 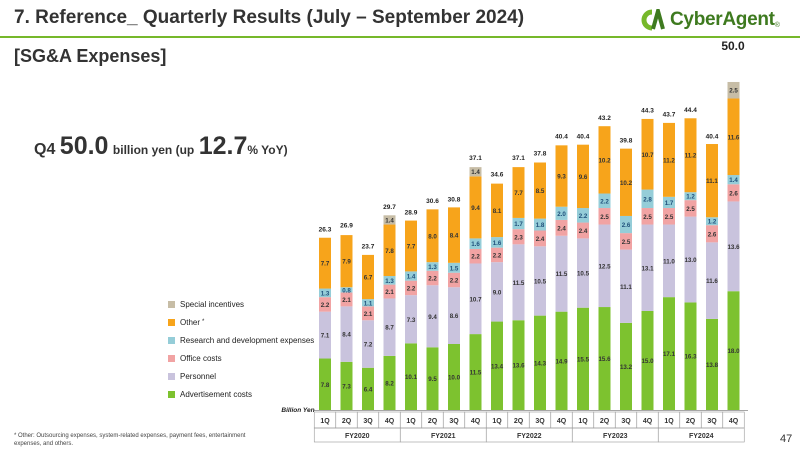 What do you see at coordinates (701, 436) in the screenshot?
I see `fiscal-year-label: FY2024` at bounding box center [701, 436].